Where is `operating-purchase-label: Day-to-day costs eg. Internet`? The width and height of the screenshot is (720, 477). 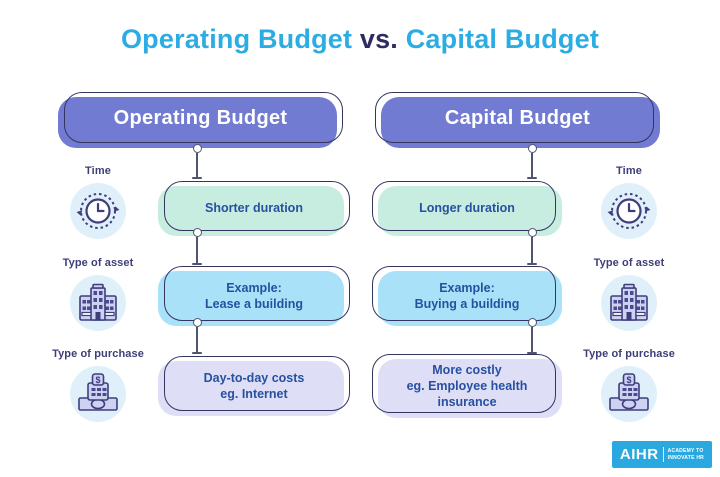
operating-purchase-label: Day-to-day costs eg. Internet is located at coordinates (254, 385).